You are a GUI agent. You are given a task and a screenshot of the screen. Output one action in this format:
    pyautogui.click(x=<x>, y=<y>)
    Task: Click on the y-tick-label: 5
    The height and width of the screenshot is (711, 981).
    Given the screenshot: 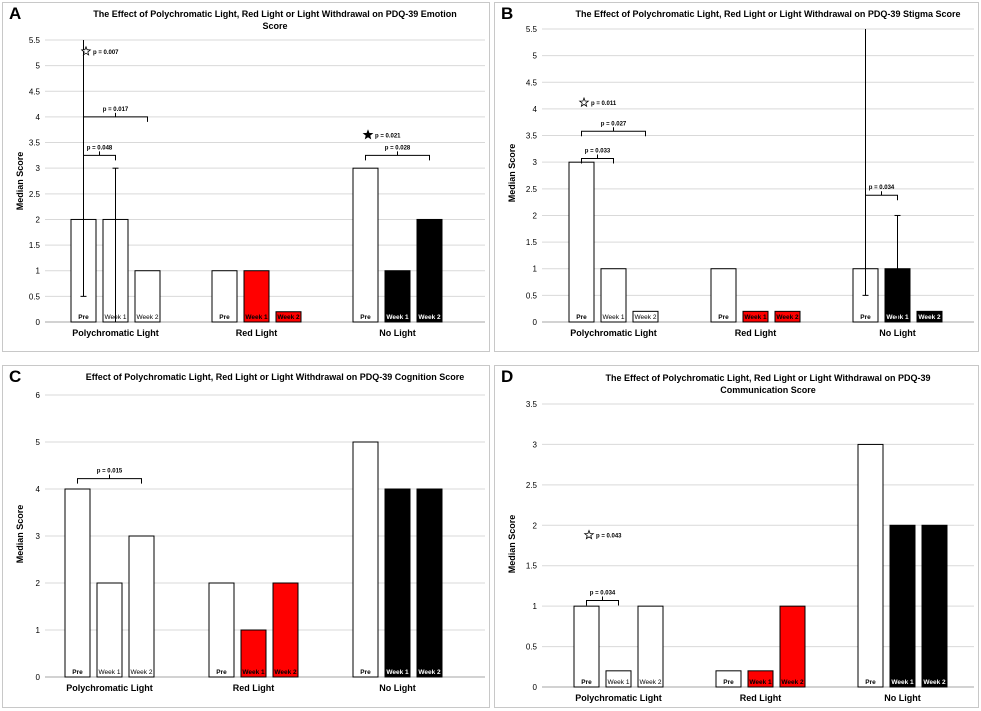 What is the action you would take?
    pyautogui.click(x=38, y=66)
    